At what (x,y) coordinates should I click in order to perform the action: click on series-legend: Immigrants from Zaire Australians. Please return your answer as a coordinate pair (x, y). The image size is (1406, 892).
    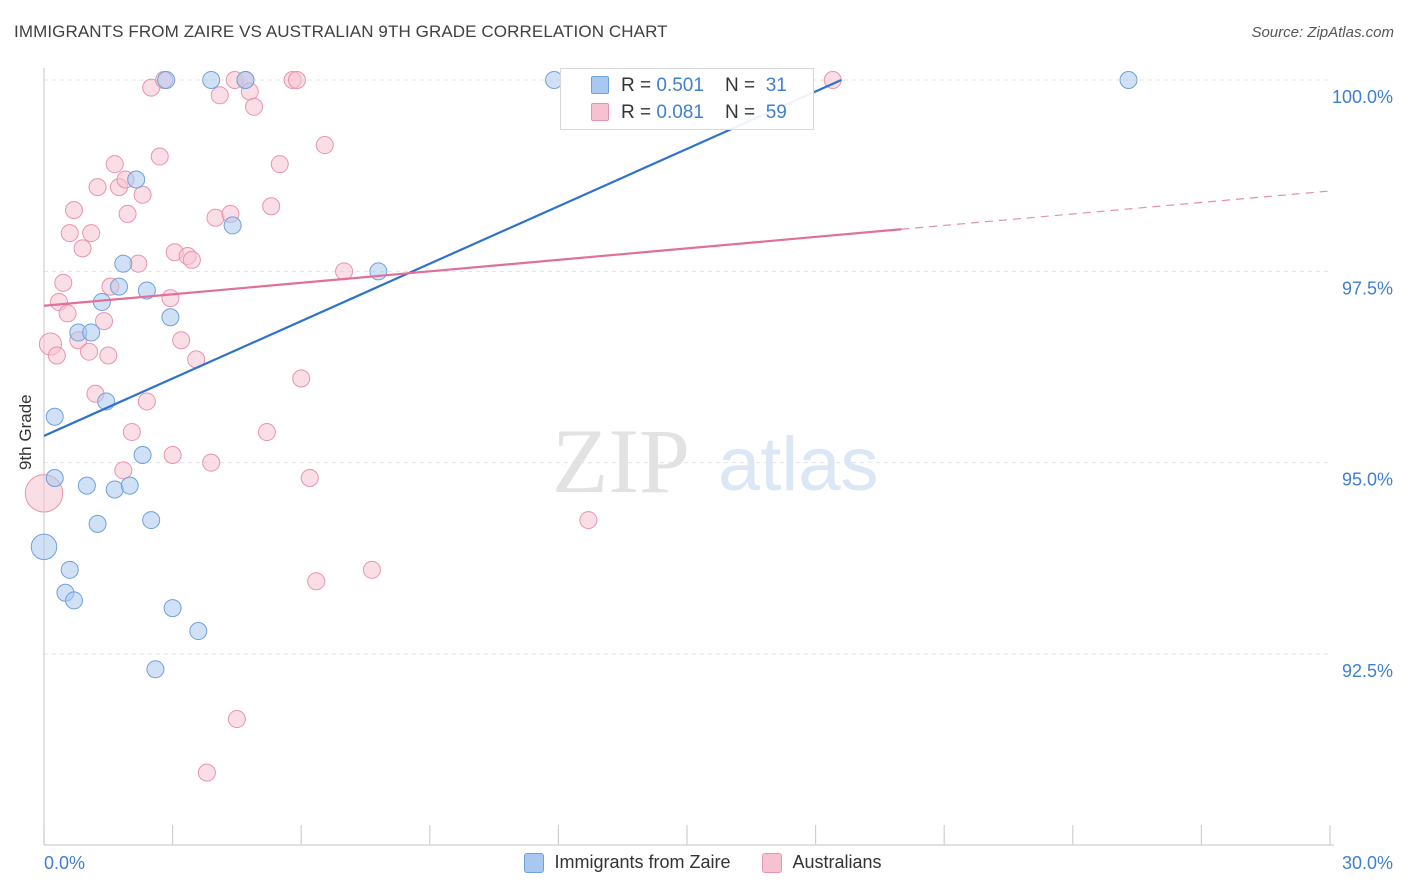
    Looking at the image, I should click on (703, 862).